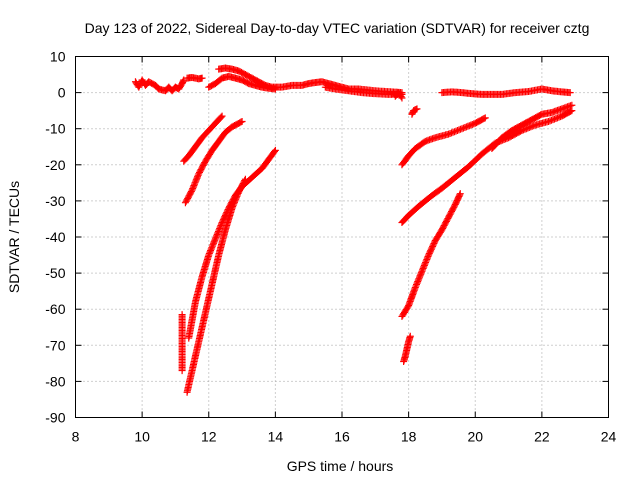 The height and width of the screenshot is (480, 640). What do you see at coordinates (55, 201) in the screenshot?
I see `y-tick-label: -30` at bounding box center [55, 201].